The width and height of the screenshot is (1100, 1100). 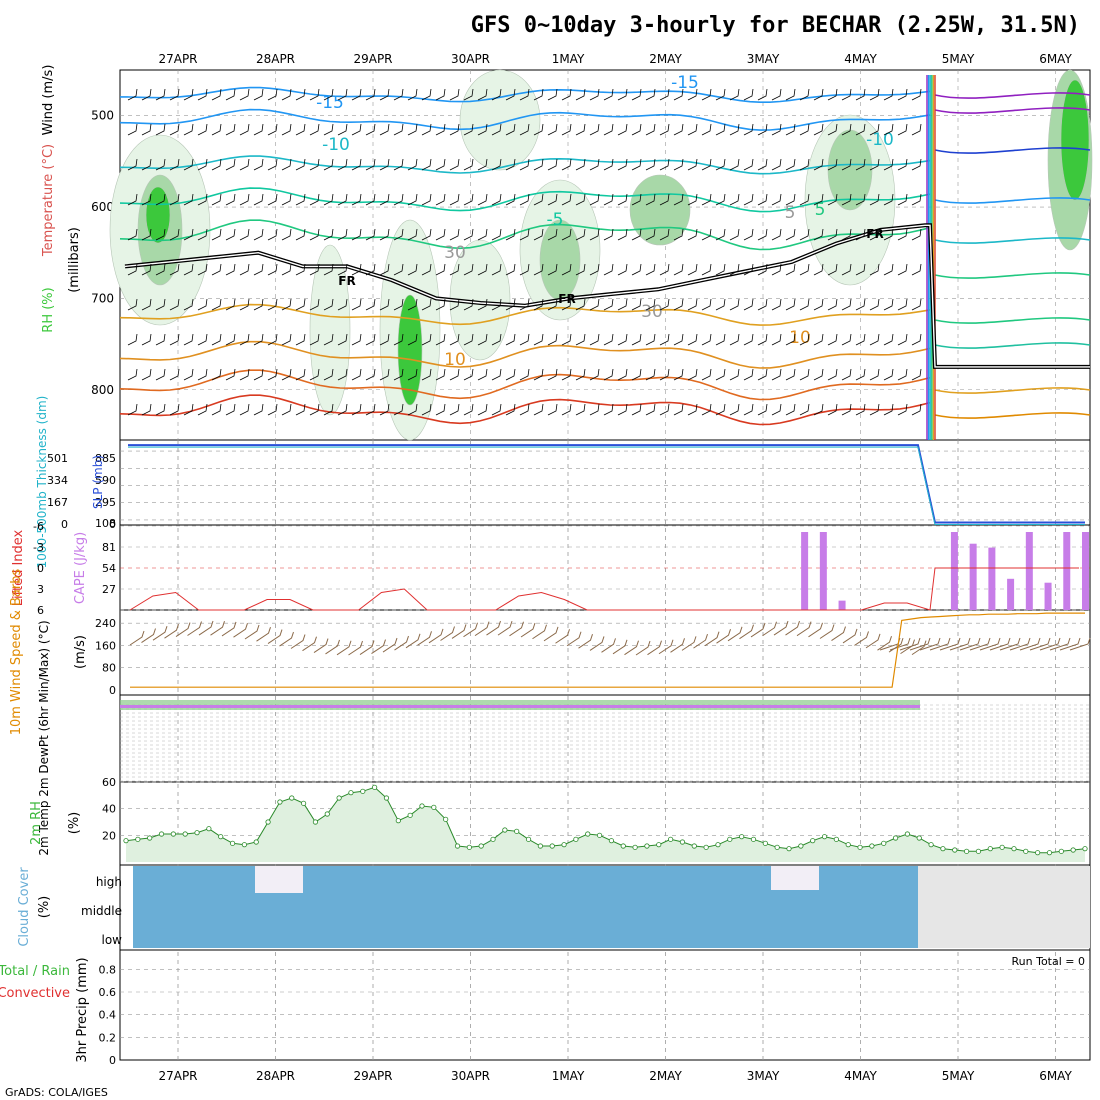 What do you see at coordinates (102, 207) in the screenshot?
I see `mb-tick-label: 600` at bounding box center [102, 207].